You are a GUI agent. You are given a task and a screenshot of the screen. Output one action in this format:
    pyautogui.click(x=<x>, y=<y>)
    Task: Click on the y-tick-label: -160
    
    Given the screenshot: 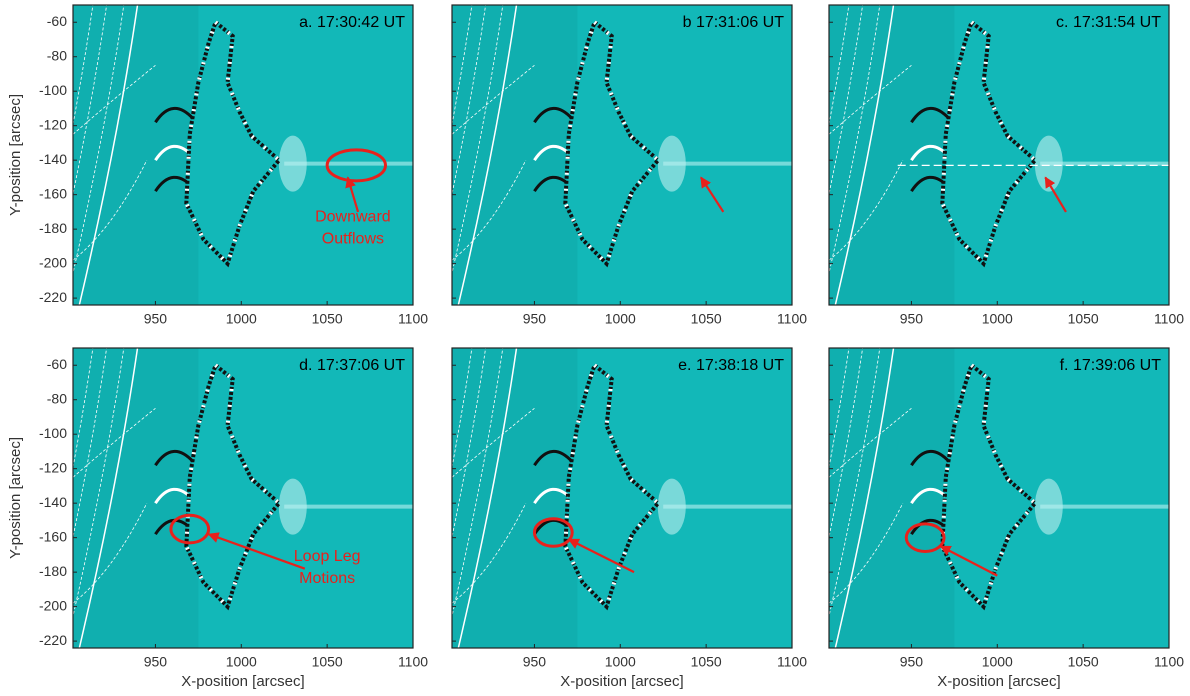 What is the action you would take?
    pyautogui.click(x=53, y=193)
    